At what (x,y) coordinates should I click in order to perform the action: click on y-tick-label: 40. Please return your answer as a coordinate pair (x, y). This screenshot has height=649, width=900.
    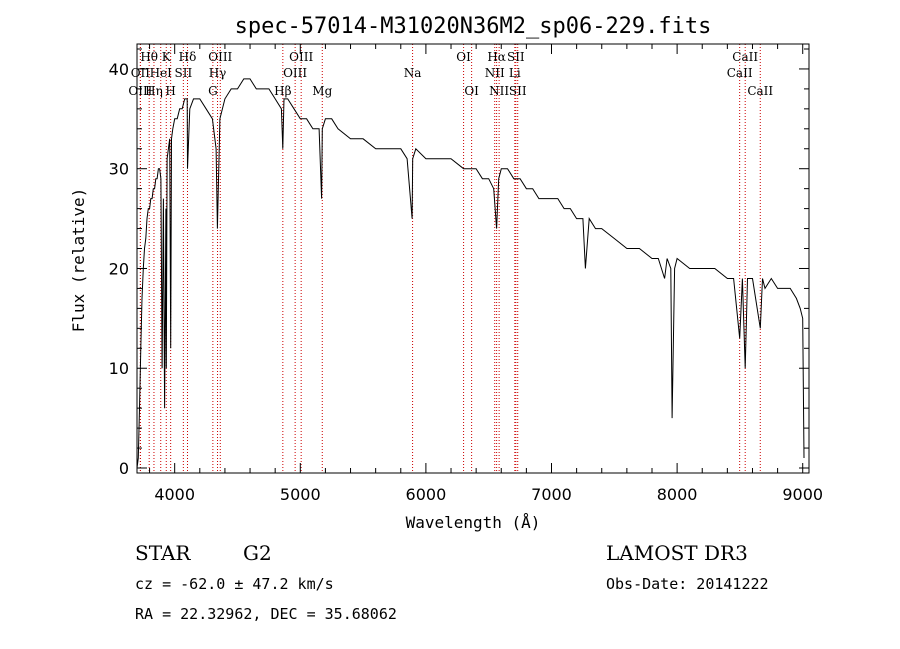
    Looking at the image, I should click on (119, 69).